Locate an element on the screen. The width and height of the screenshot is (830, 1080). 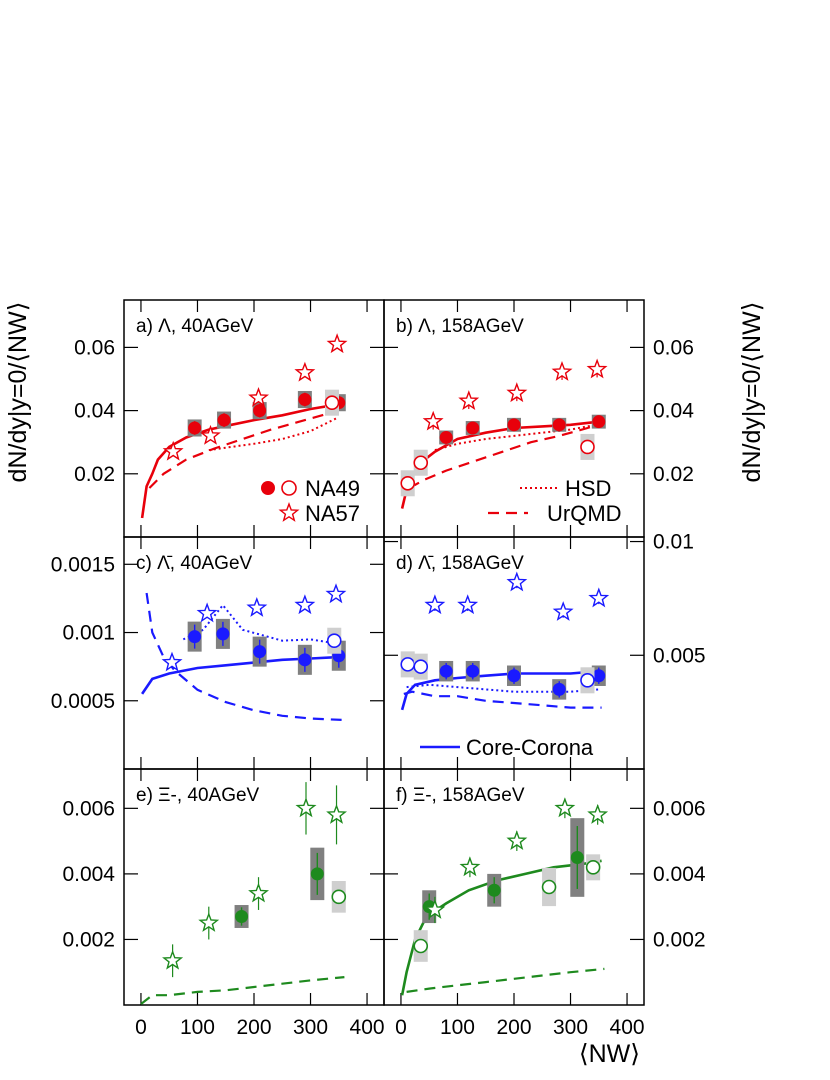
panel-a: 0.02 0.04 0.06 a) Λ, 40AGeV is located at coordinates (229, 418).